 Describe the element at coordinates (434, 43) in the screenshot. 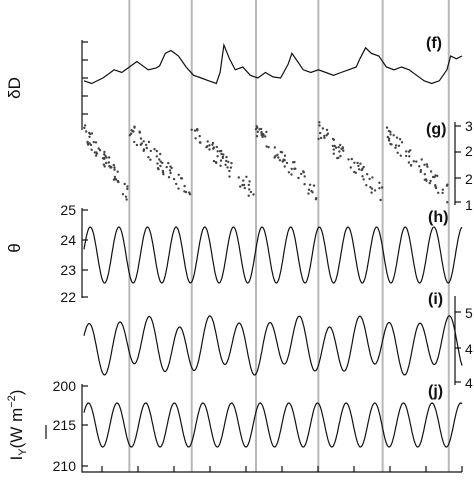

I see `panel-label-f: (f)` at that location.